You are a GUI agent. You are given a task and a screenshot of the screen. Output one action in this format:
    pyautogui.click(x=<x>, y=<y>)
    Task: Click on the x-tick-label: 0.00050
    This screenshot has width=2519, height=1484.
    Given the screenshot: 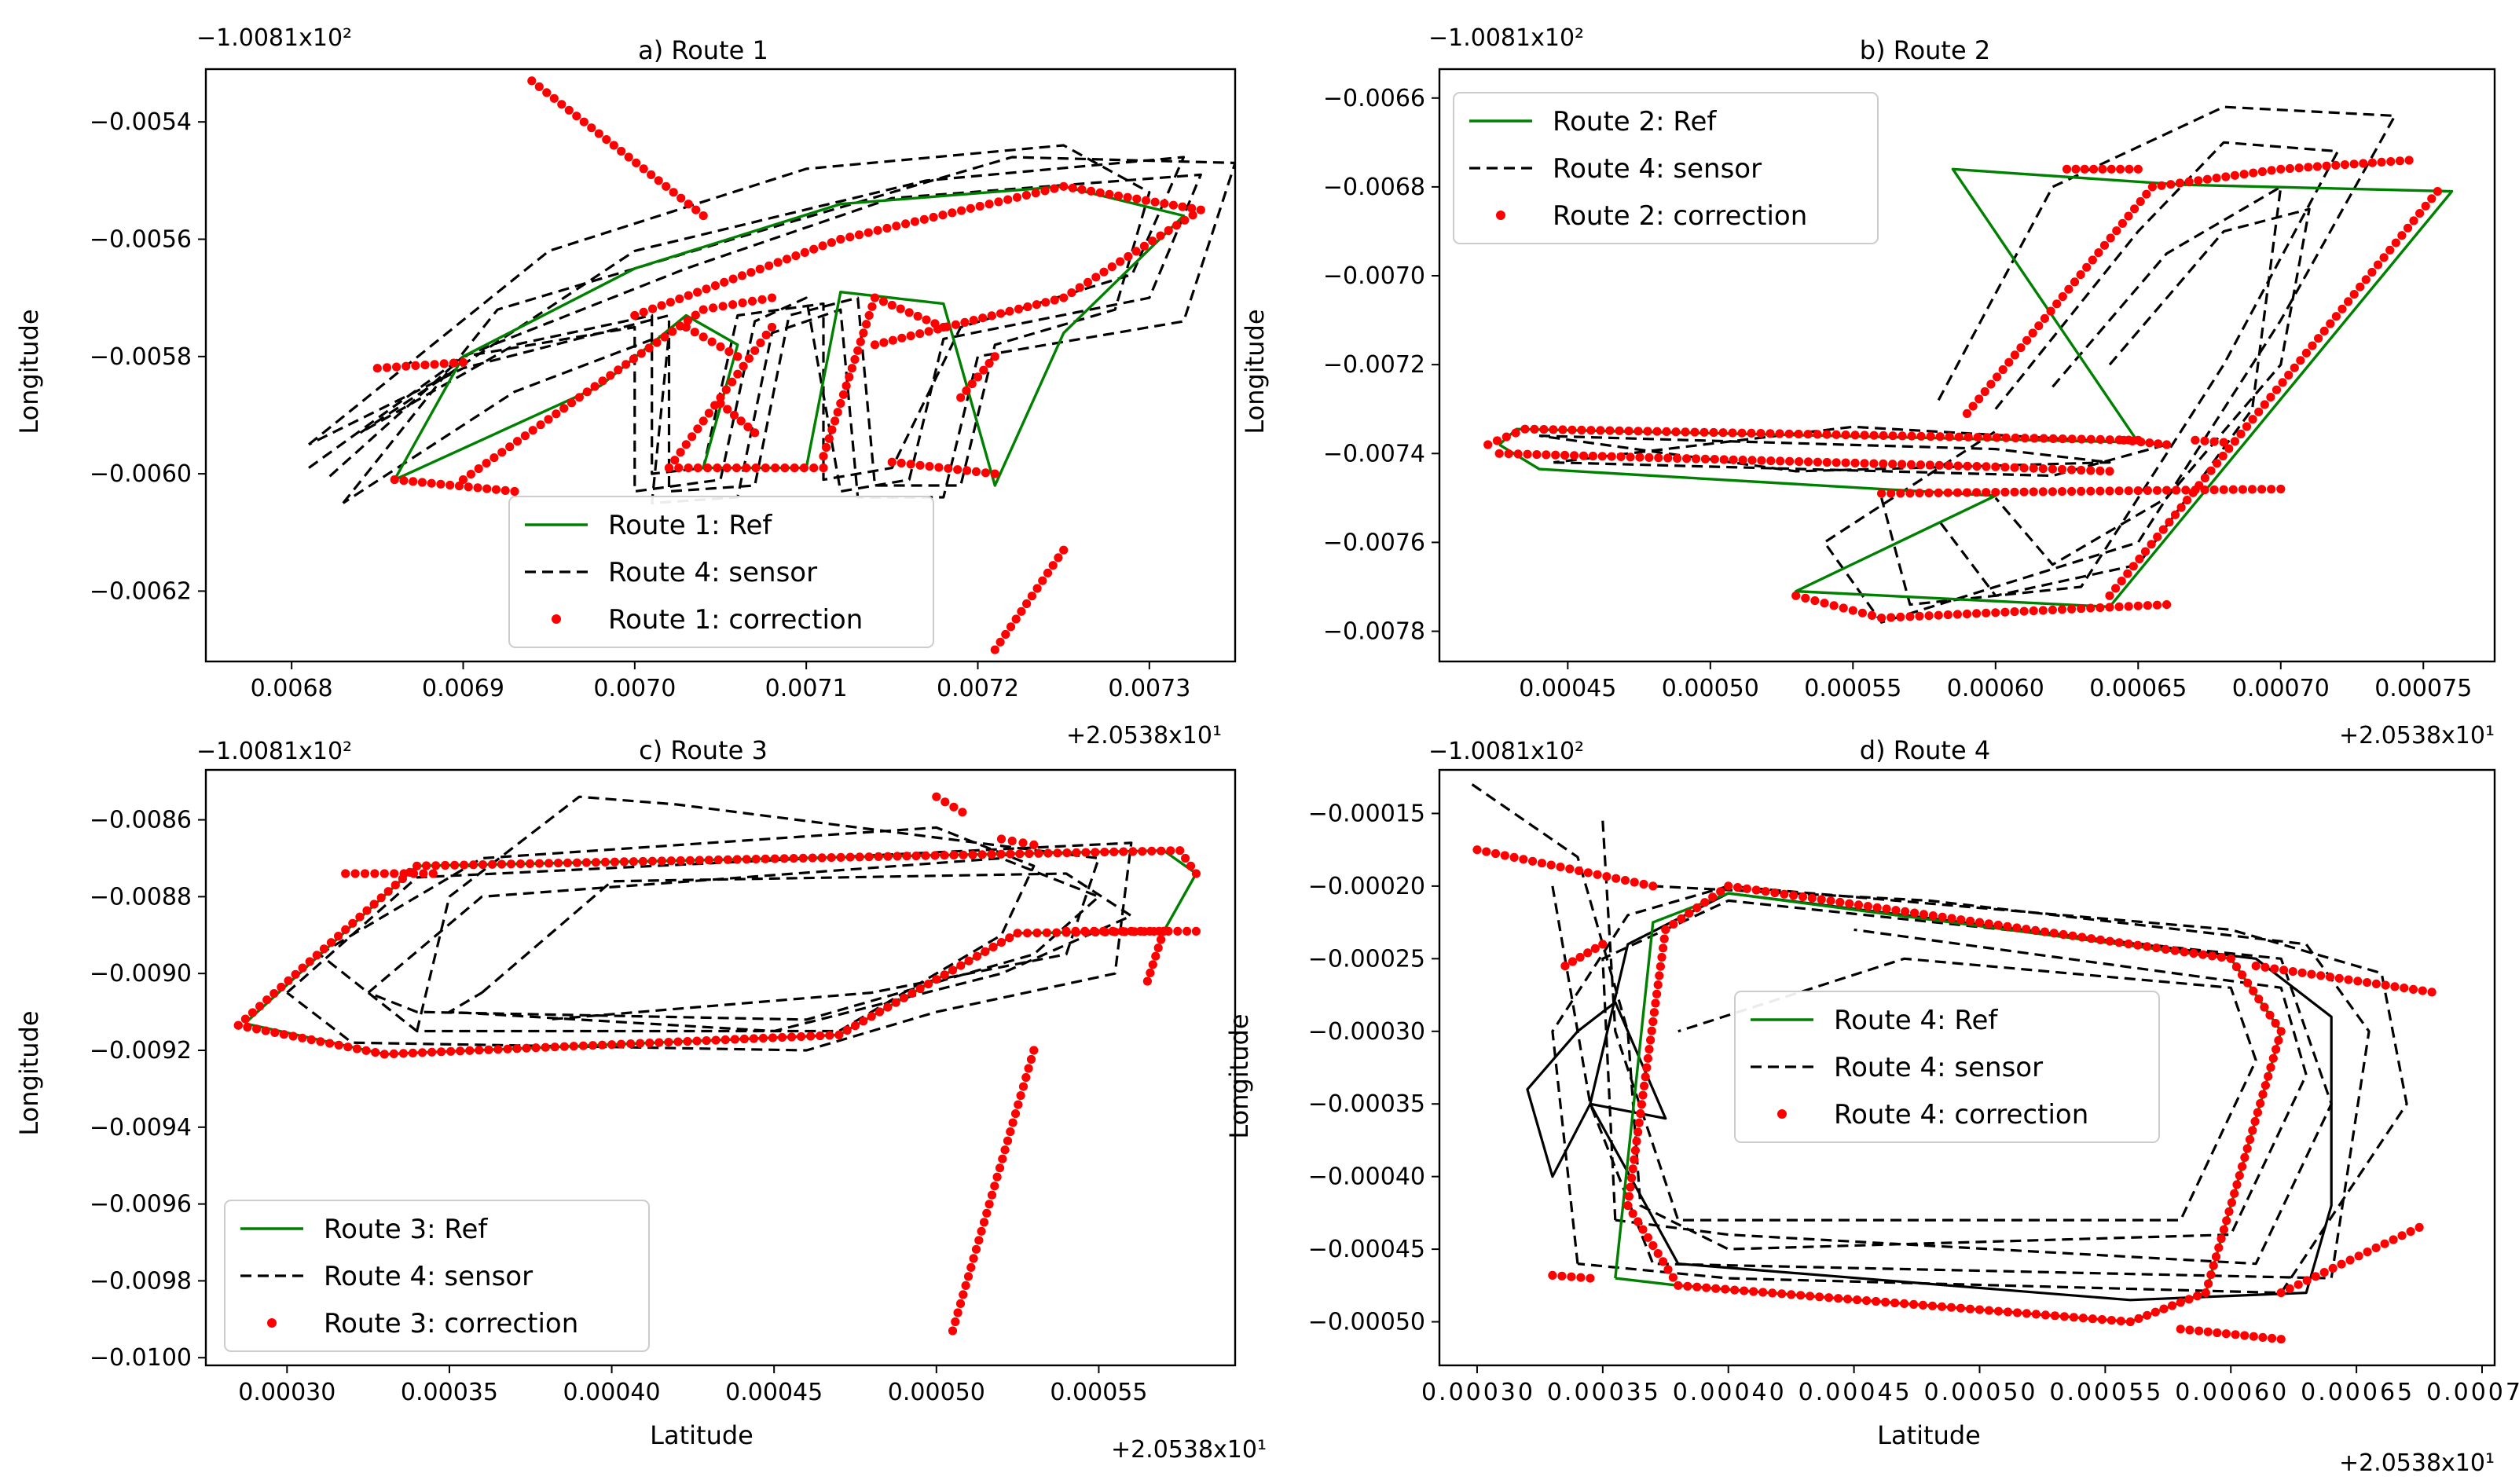 What is the action you would take?
    pyautogui.click(x=1979, y=1392)
    